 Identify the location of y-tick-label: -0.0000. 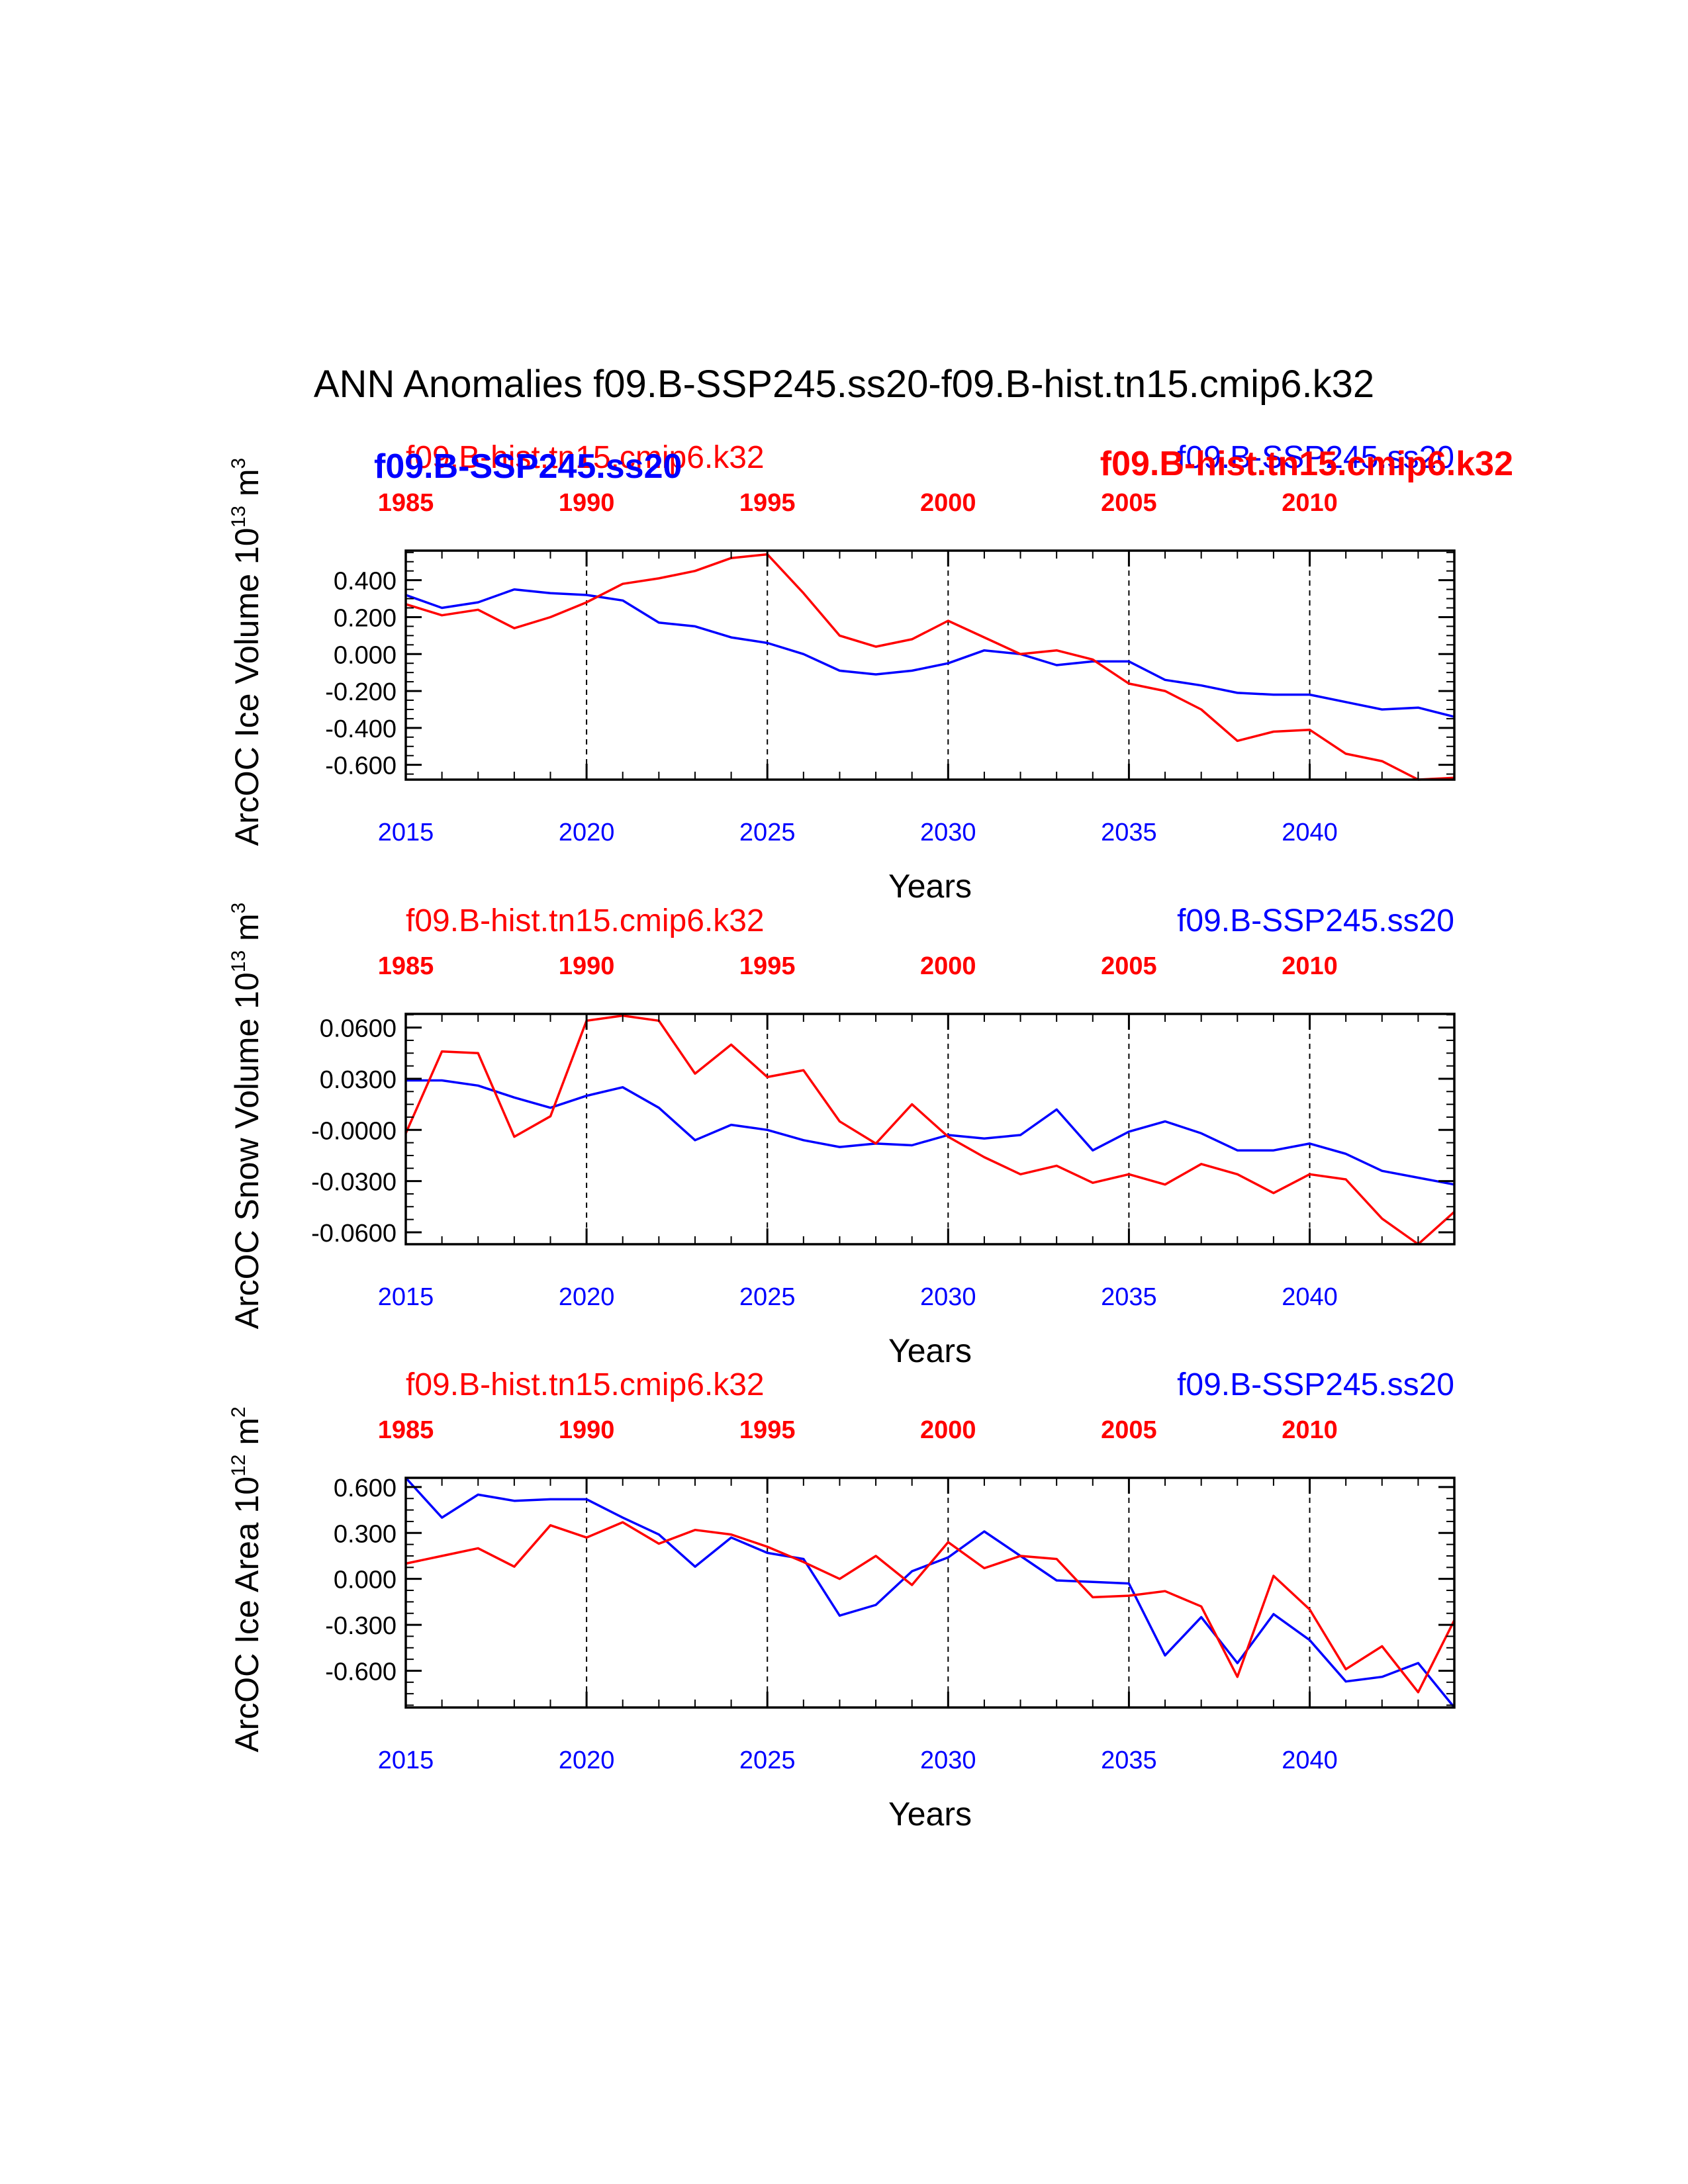
(354, 1131).